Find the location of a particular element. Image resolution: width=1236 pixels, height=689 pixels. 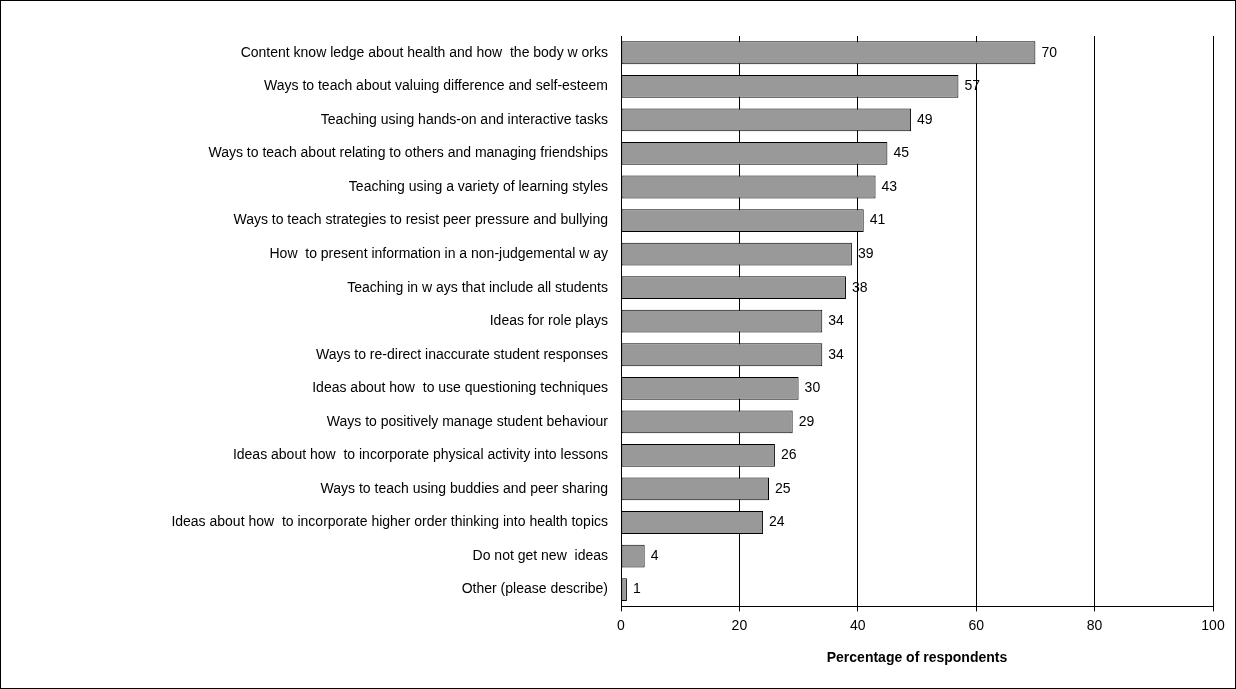

y-tick-label: Ways to re-direct inaccurate student responses is located at coordinates (461, 353).